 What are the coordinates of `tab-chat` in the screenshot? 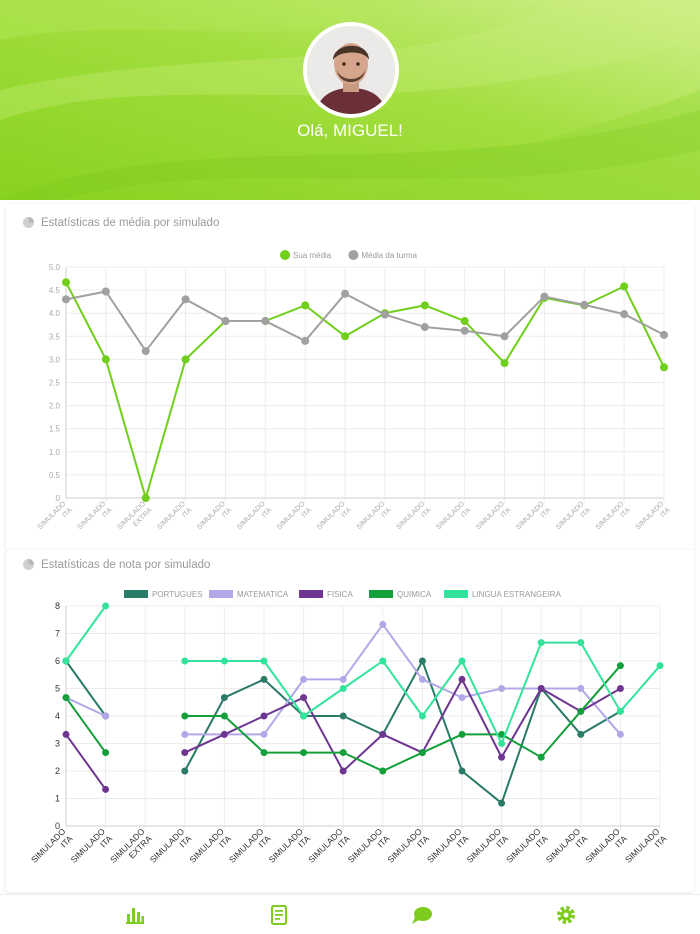 It's located at (422, 915).